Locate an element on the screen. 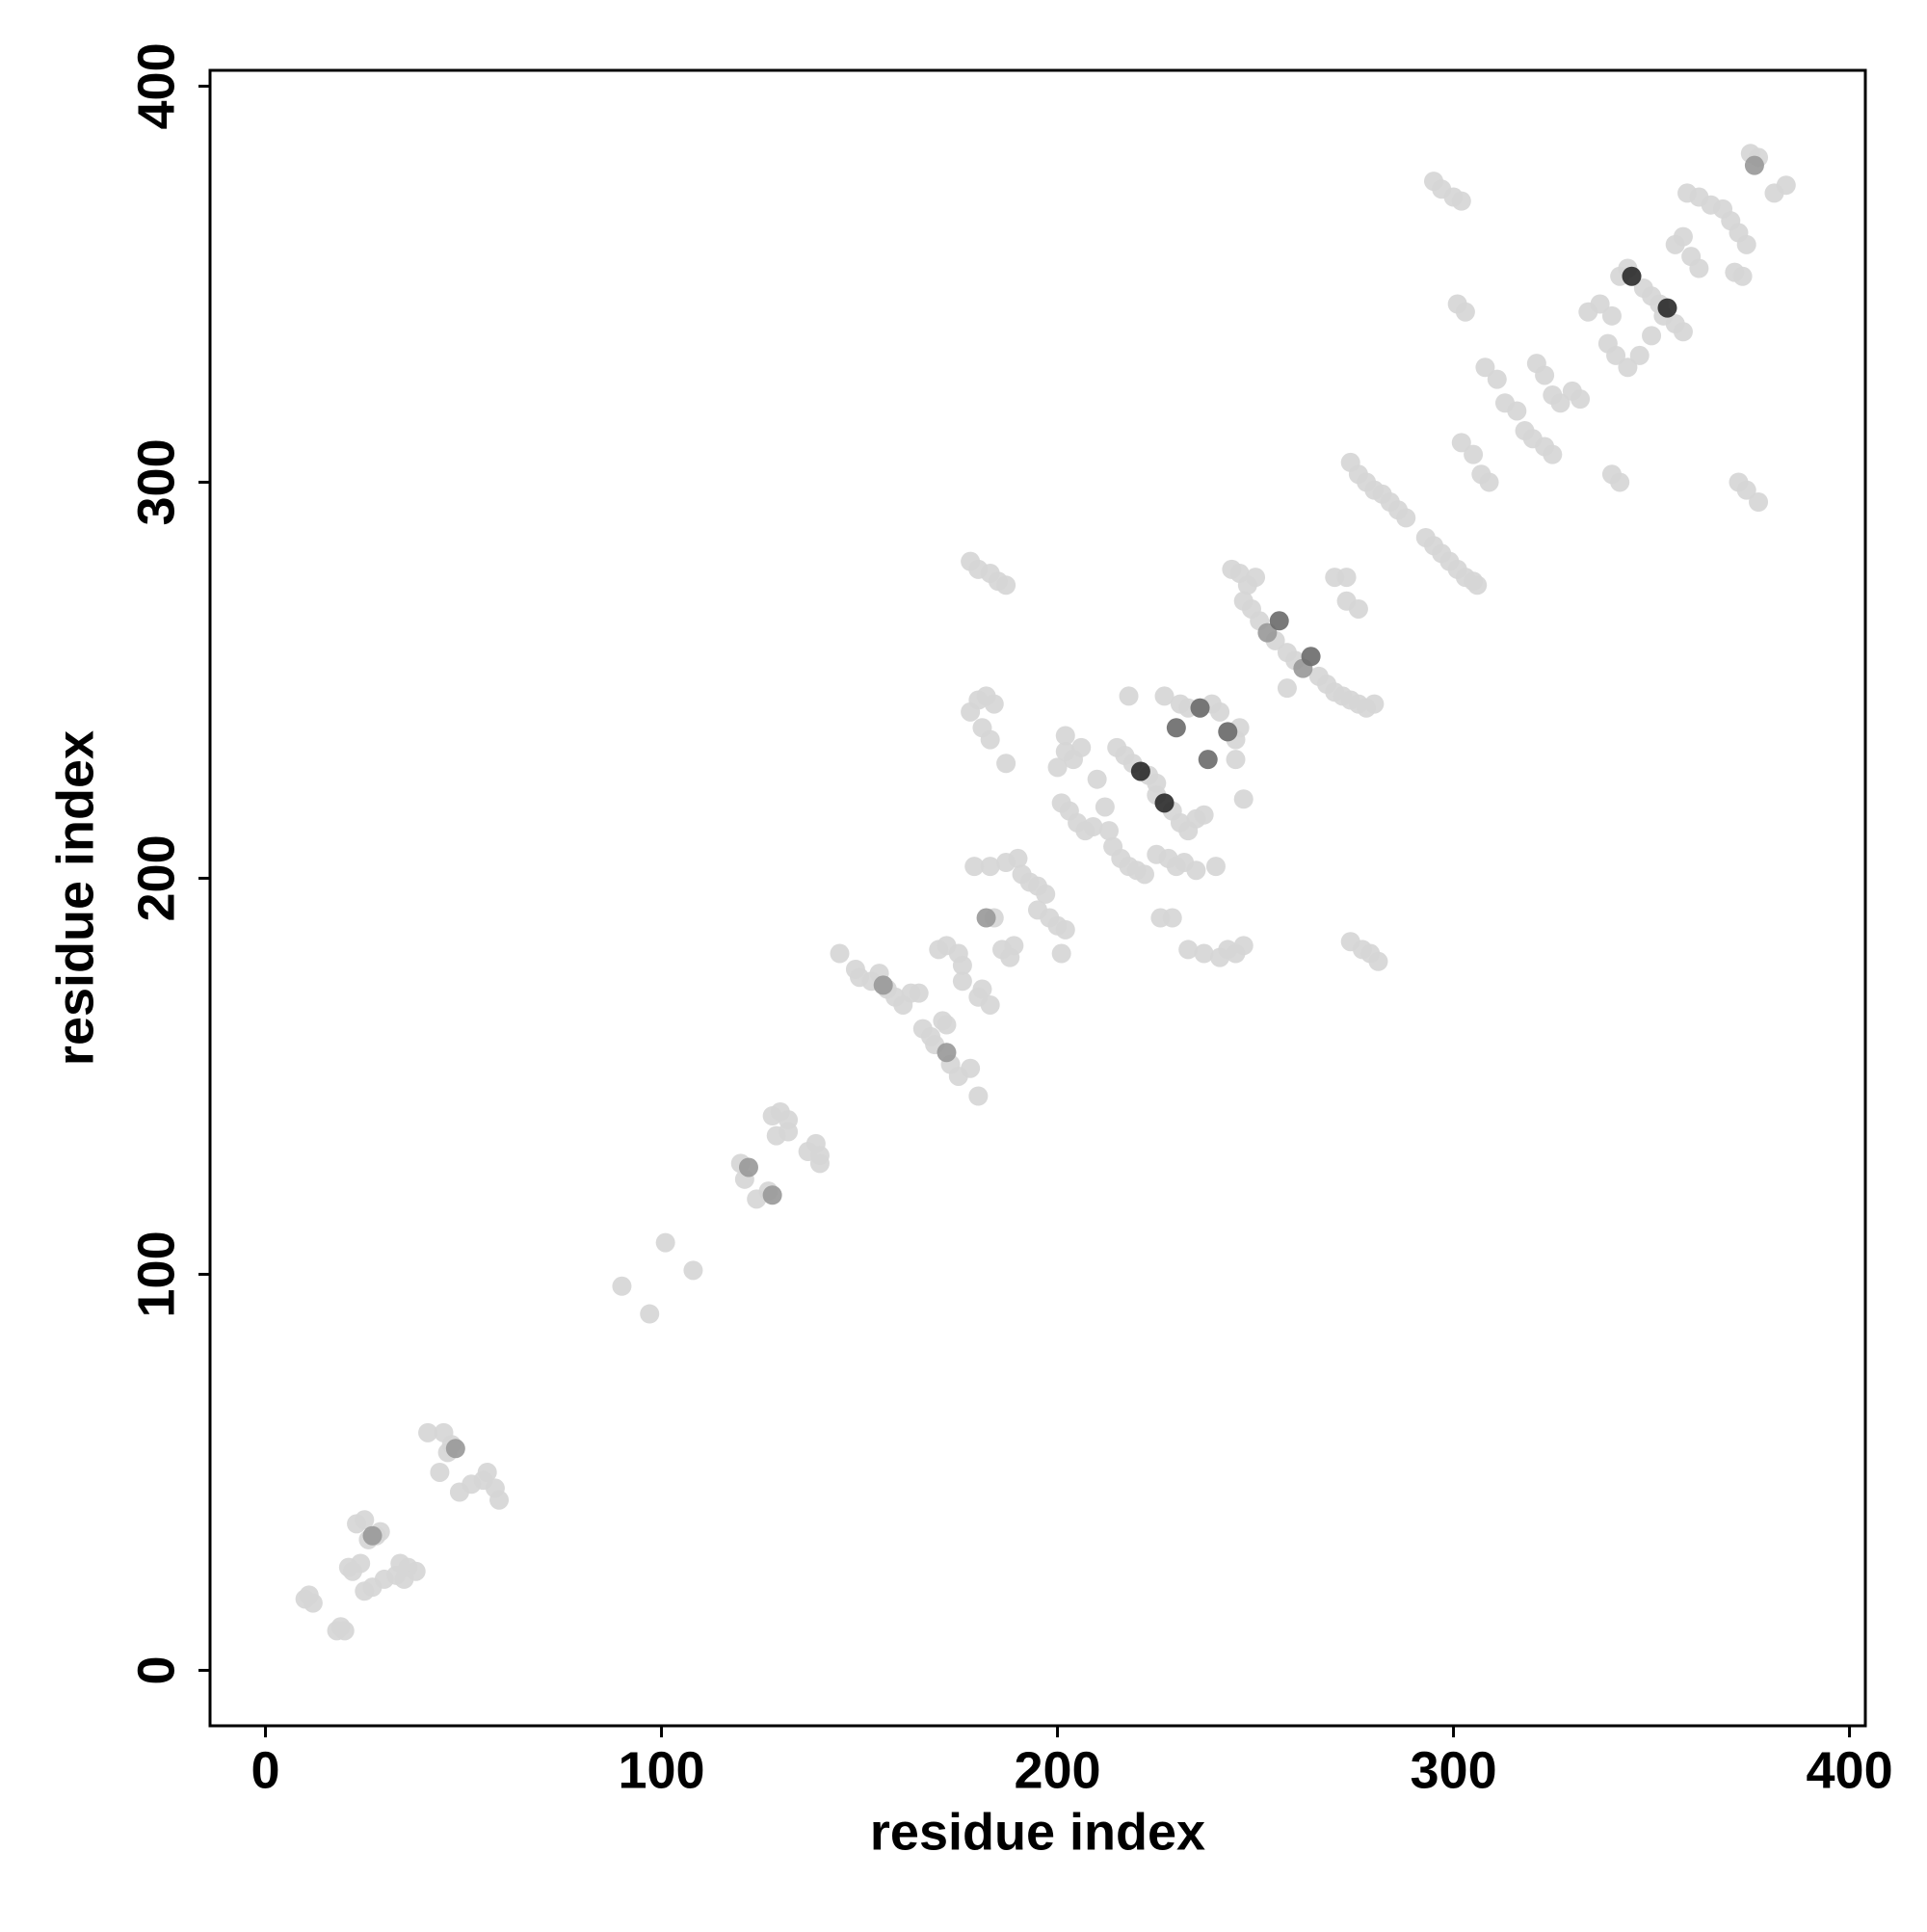  y-tick-label: 200 is located at coordinates (156, 877).